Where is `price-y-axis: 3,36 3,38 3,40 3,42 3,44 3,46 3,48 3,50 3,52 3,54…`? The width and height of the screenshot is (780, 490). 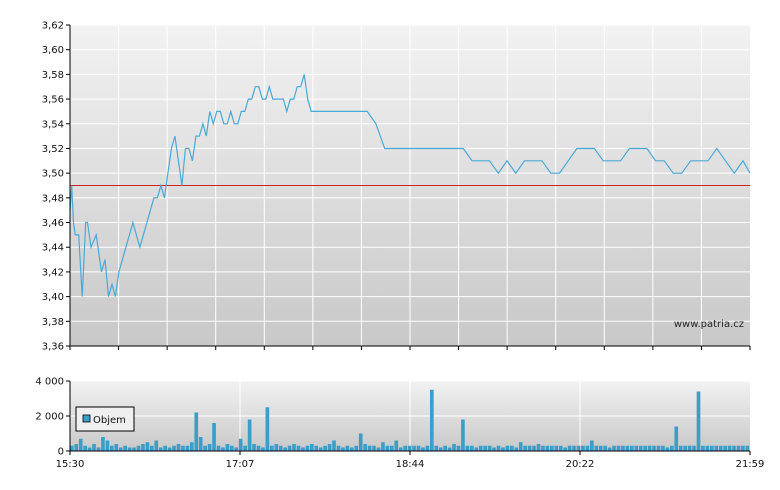 price-y-axis: 3,36 3,38 3,40 3,42 3,44 3,46 3,48 3,50 3,52 3,54… is located at coordinates (56, 187).